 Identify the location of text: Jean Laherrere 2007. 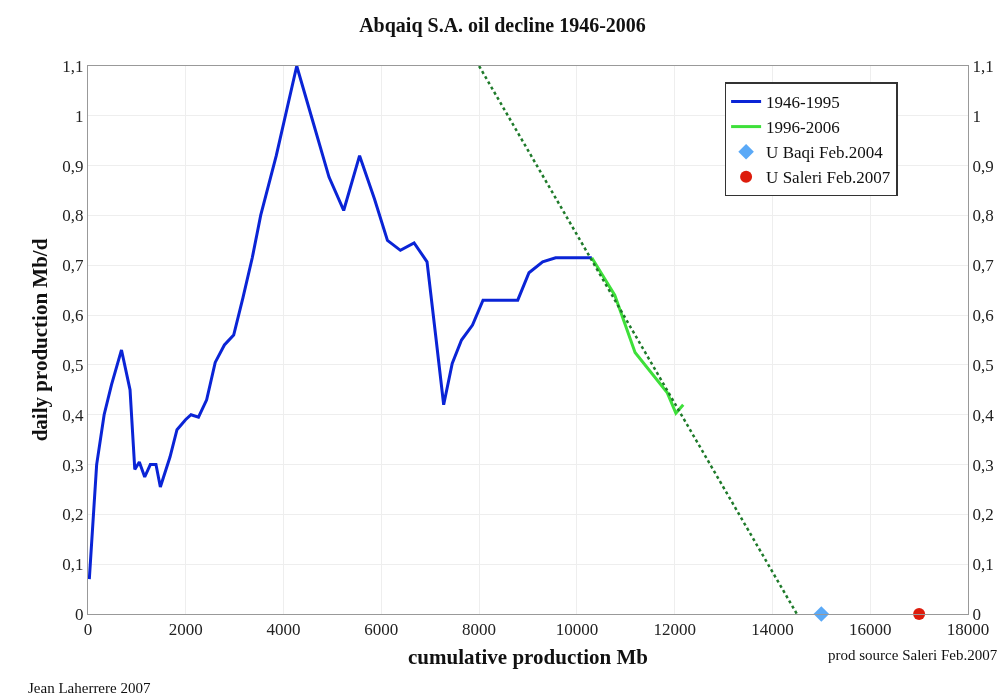
(89, 688).